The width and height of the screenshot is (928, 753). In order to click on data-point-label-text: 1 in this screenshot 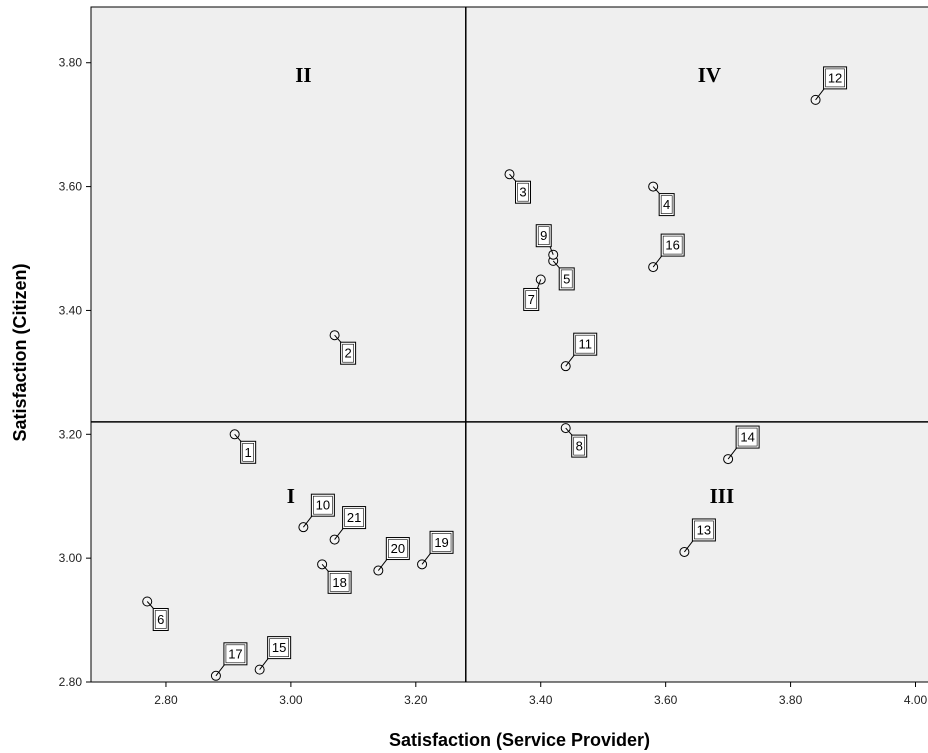, I will do `click(248, 452)`.